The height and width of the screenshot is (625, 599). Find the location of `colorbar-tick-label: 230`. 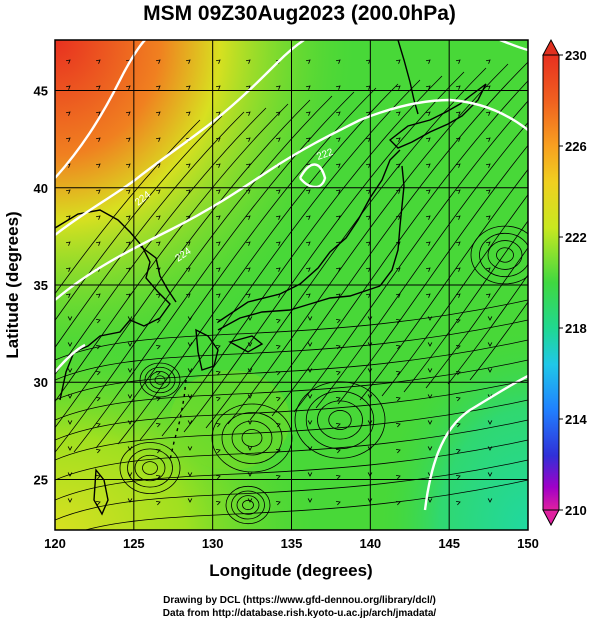

colorbar-tick-label: 230 is located at coordinates (576, 55).